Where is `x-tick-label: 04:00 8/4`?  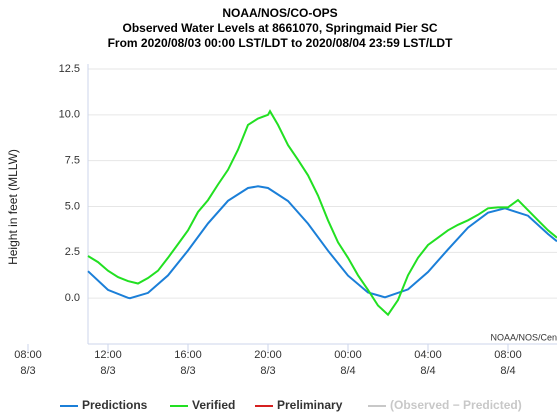 x-tick-label: 04:00 8/4 is located at coordinates (428, 363).